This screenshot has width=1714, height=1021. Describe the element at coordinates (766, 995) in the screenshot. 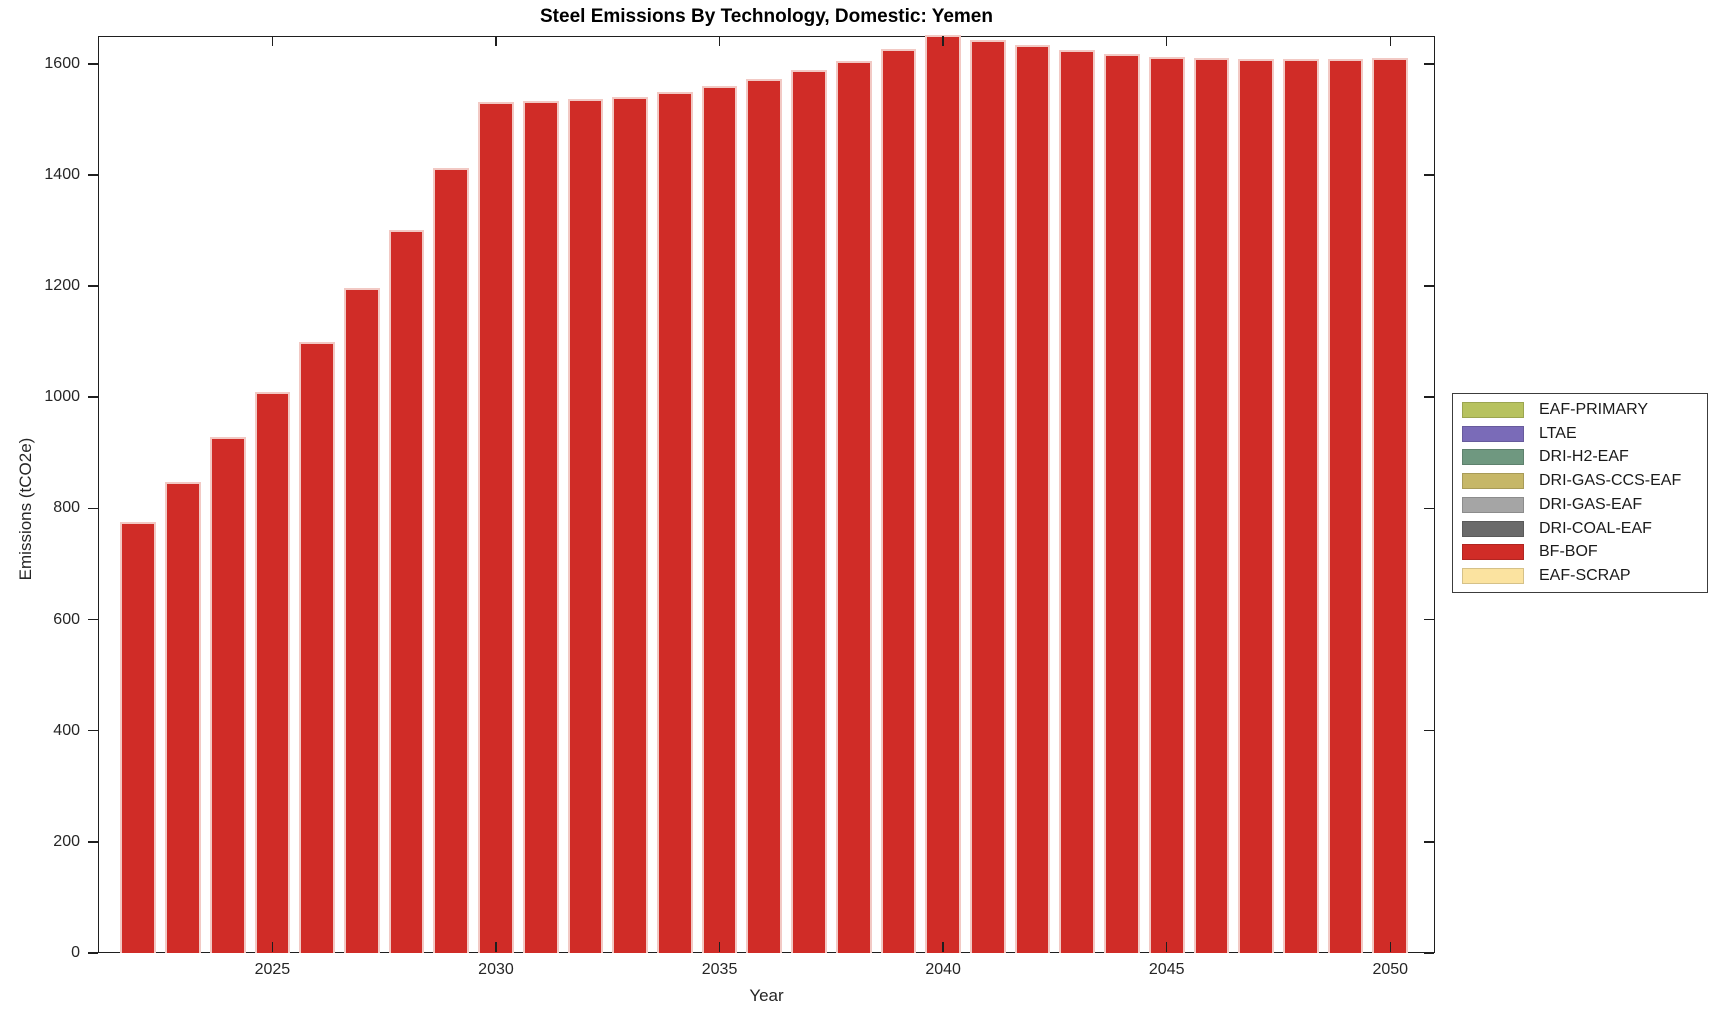

I see `x-axis-label: Year` at that location.